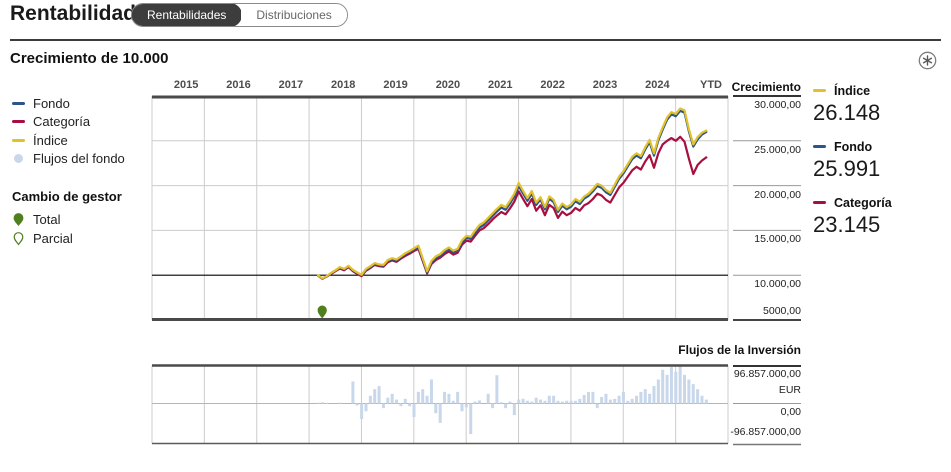 This screenshot has height=472, width=951. Describe the element at coordinates (82, 219) in the screenshot. I see `legend-item-total: Total` at that location.